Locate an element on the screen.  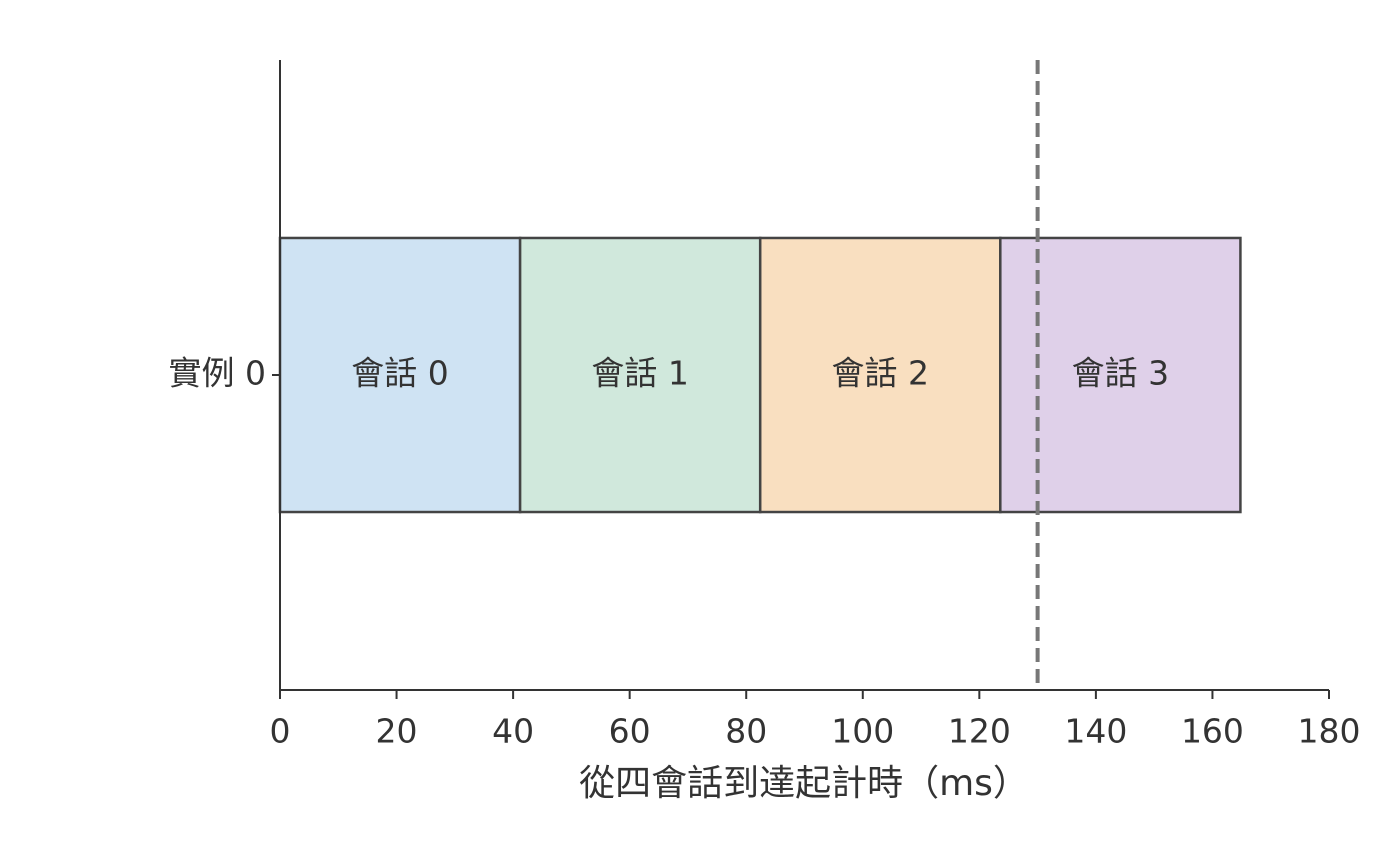
segment-label: 會話 2 is located at coordinates (881, 373).